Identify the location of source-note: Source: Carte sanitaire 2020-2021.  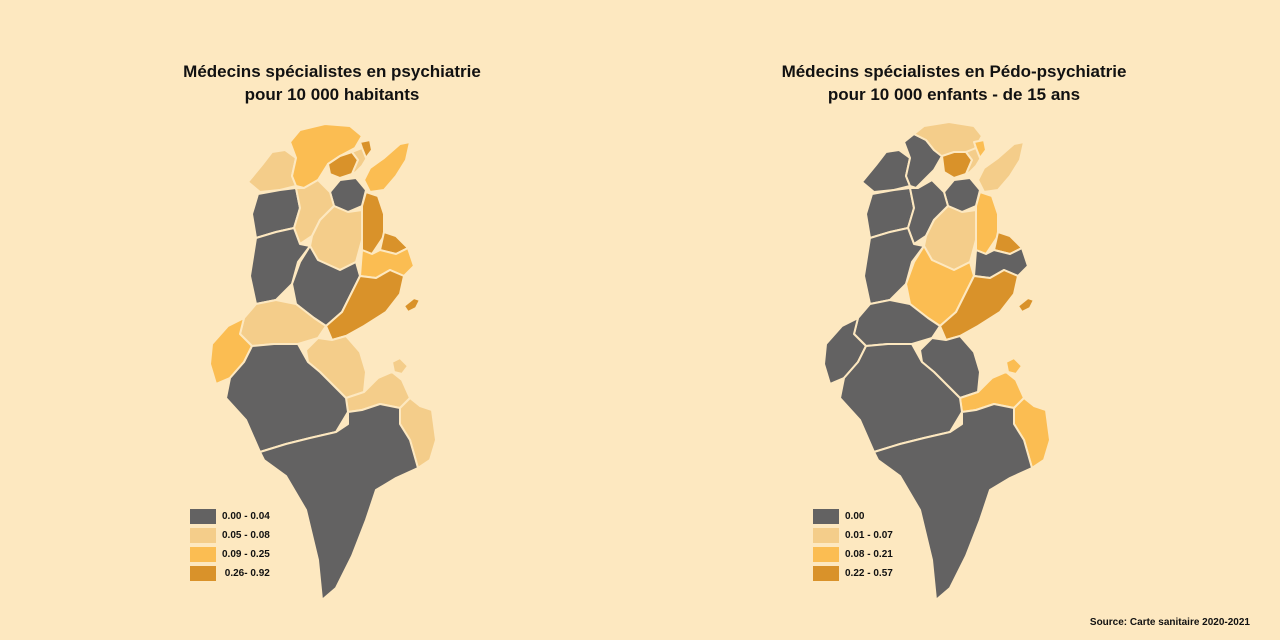
(1169, 622).